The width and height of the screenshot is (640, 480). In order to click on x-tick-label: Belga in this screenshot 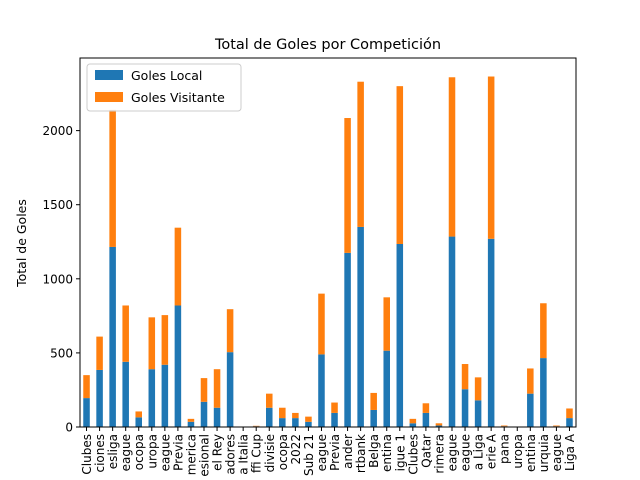, I will do `click(374, 451)`.